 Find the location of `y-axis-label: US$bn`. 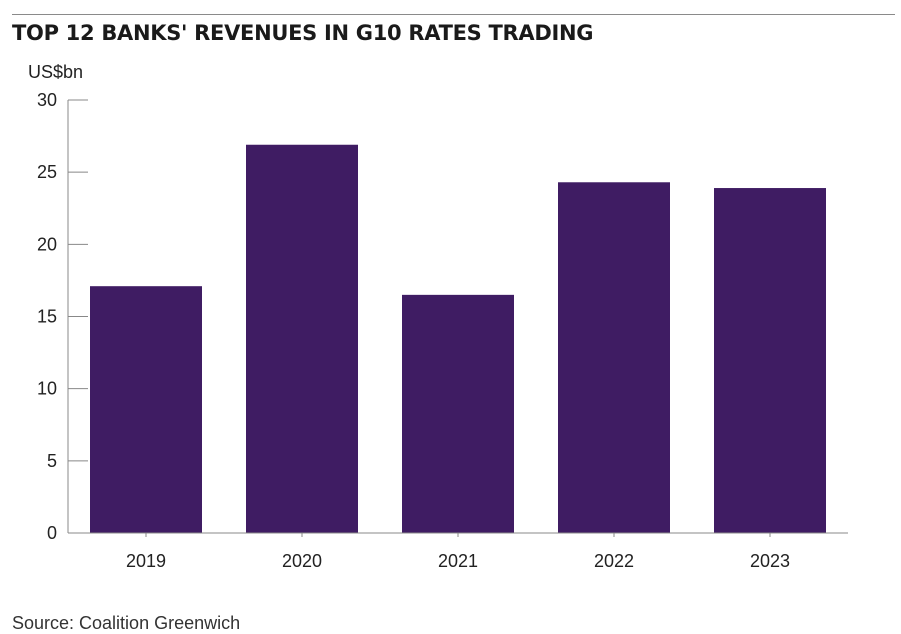

y-axis-label: US$bn is located at coordinates (55, 72).